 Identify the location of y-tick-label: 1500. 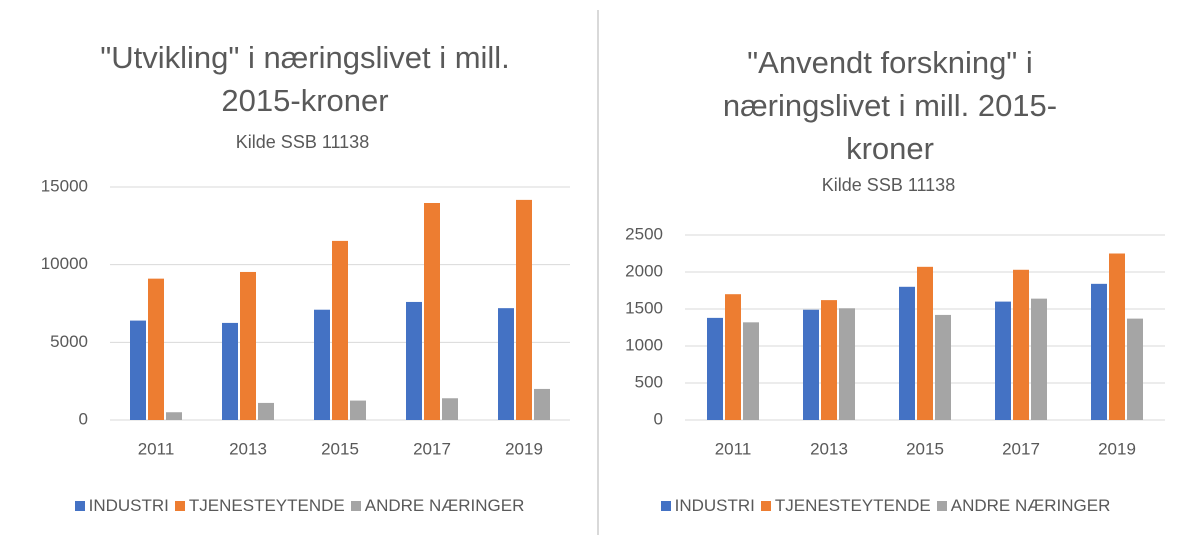
(644, 307).